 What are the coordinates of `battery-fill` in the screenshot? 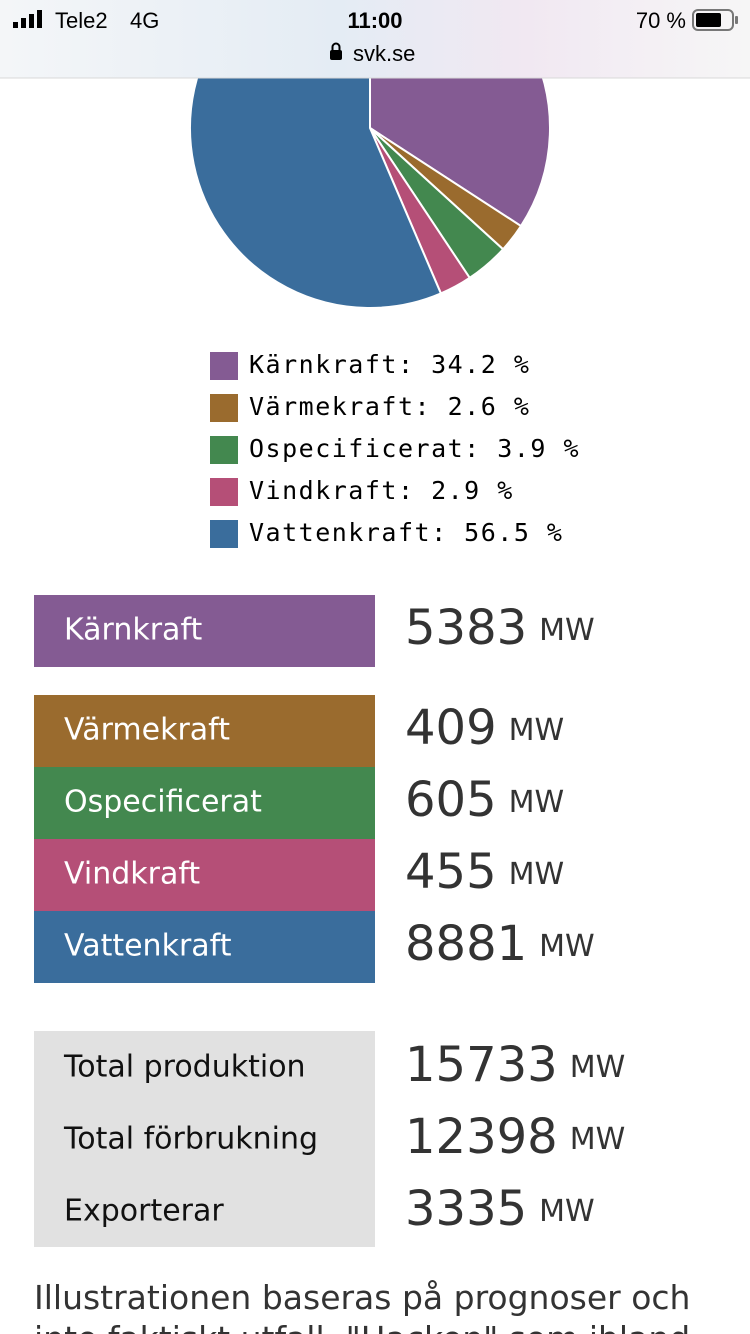 It's located at (708, 20).